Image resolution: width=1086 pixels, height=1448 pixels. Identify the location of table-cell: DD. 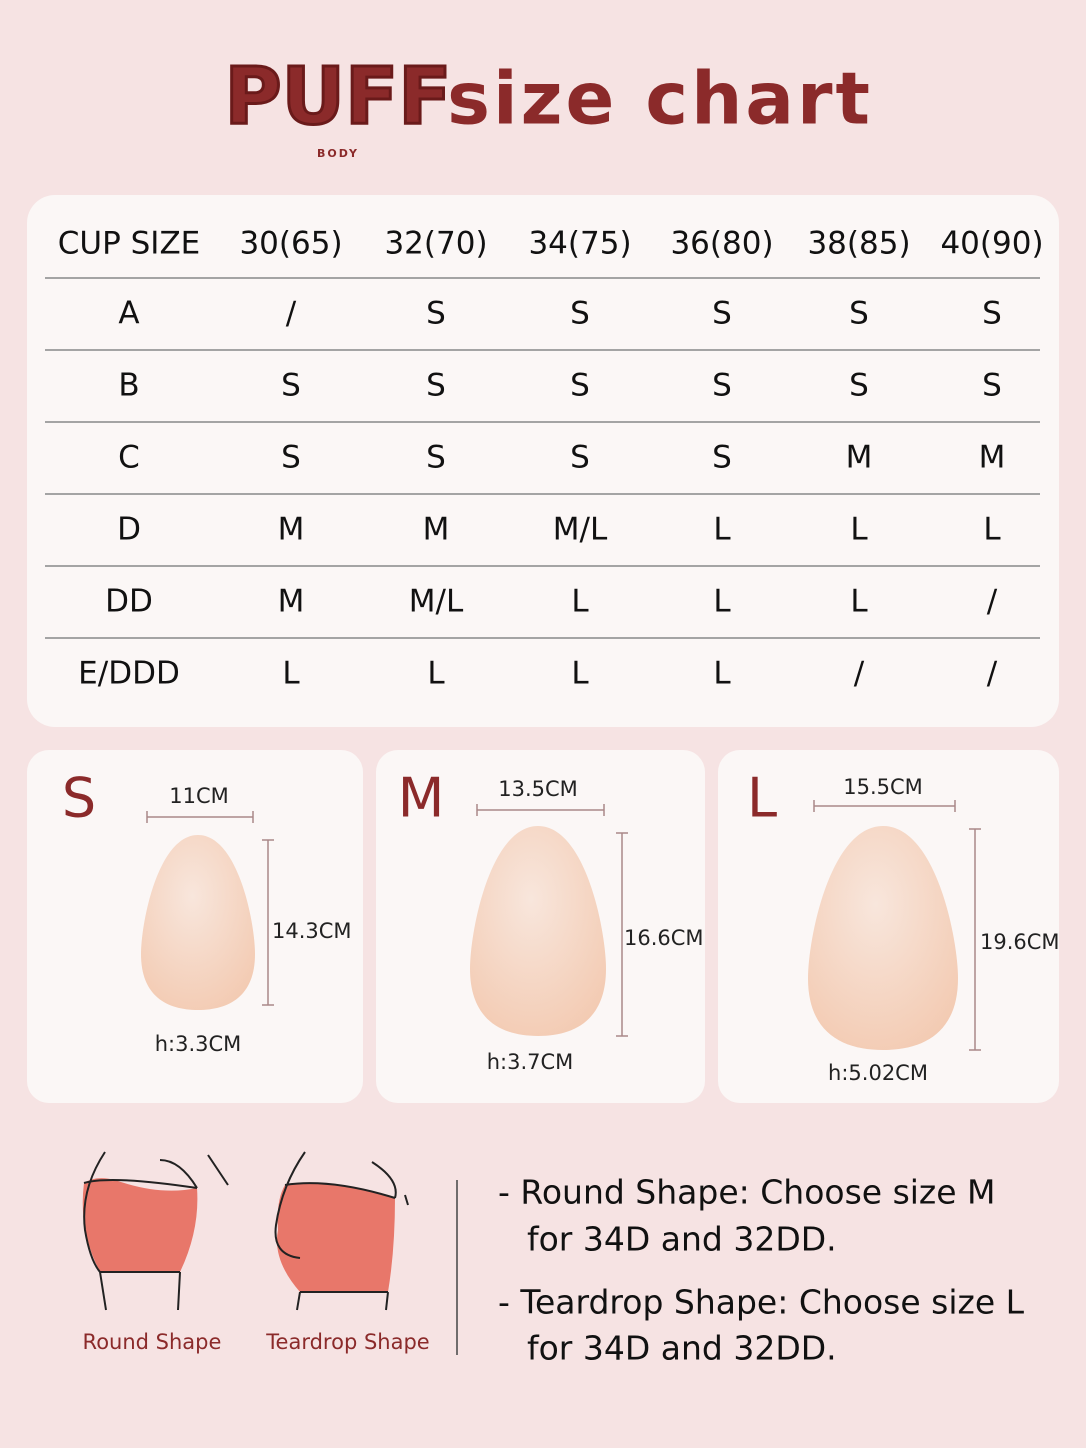
(129, 602).